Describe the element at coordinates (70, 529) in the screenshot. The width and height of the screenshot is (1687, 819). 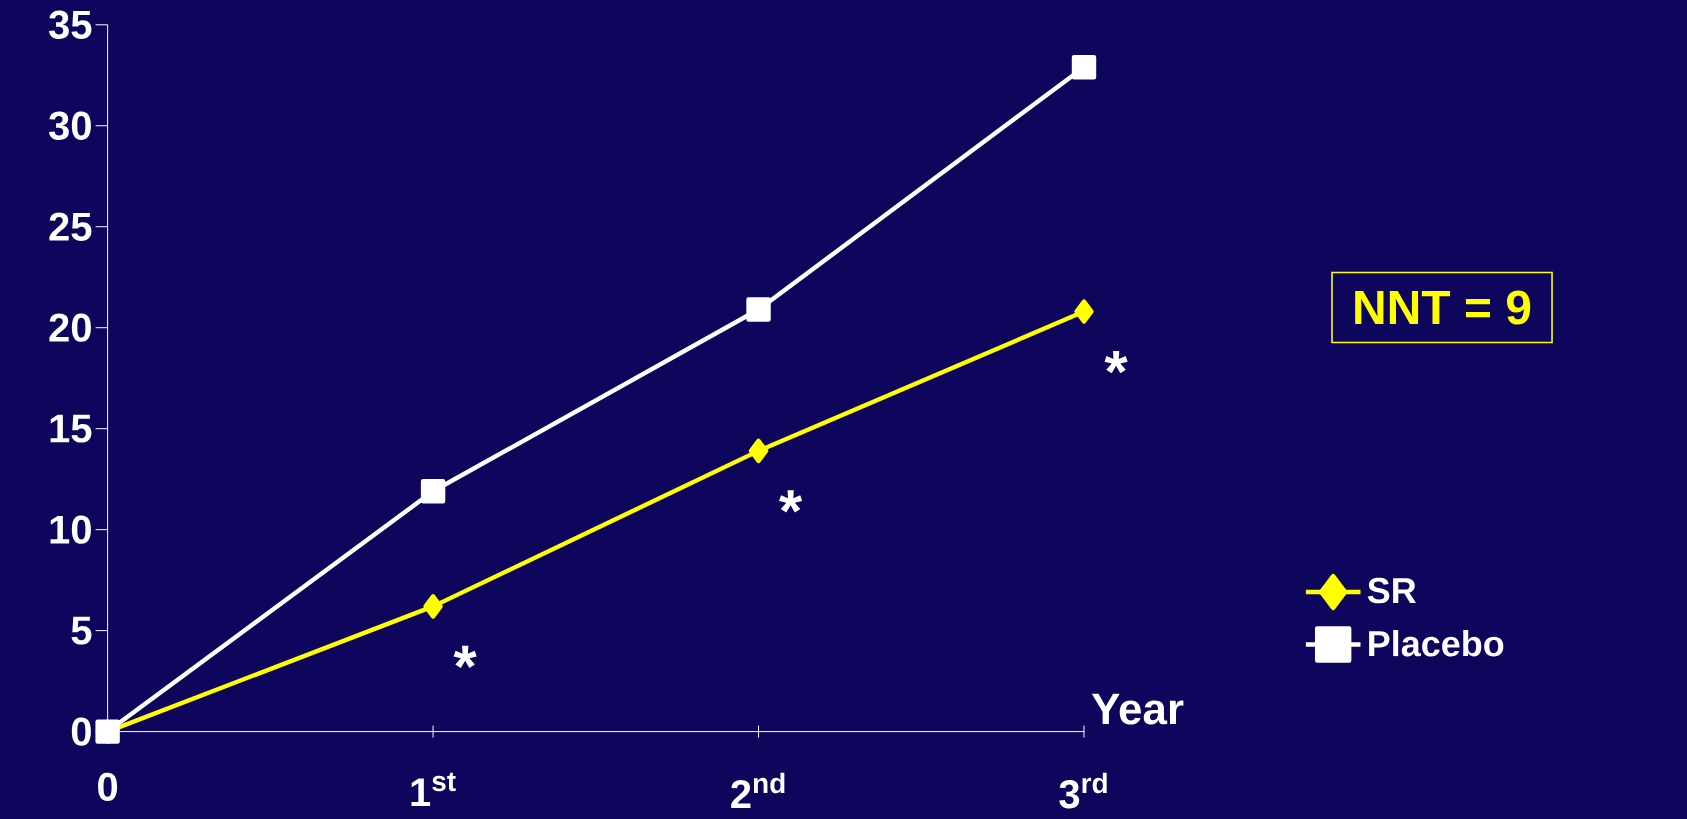
I see `y-tick-label: 10` at that location.